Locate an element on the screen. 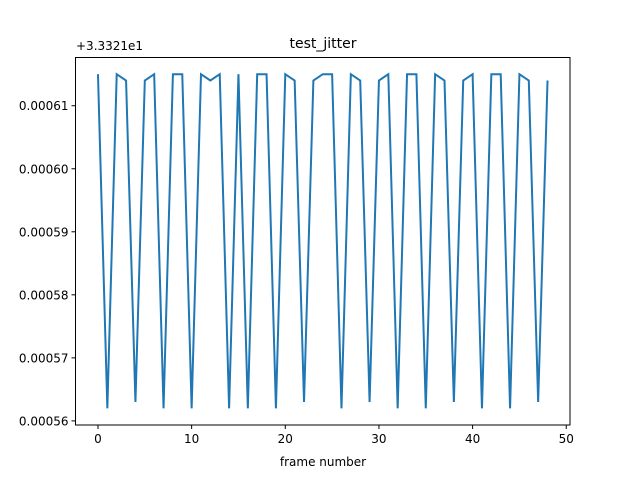 This screenshot has height=482, width=634. y-tick-label: 0.00057 is located at coordinates (44, 358).